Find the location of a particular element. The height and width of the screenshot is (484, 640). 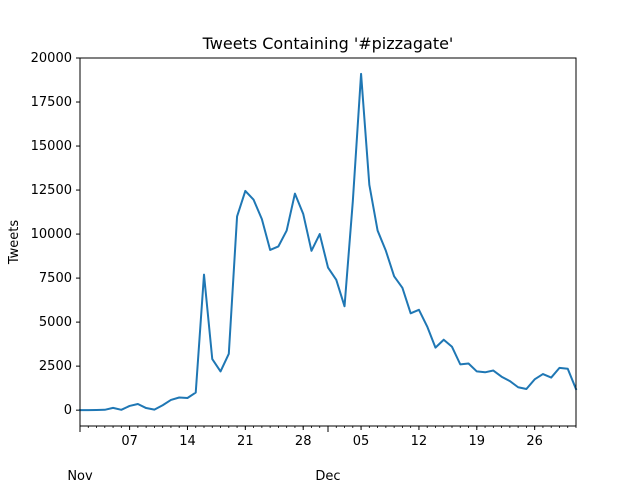

x-tick-label: 26 is located at coordinates (534, 441).